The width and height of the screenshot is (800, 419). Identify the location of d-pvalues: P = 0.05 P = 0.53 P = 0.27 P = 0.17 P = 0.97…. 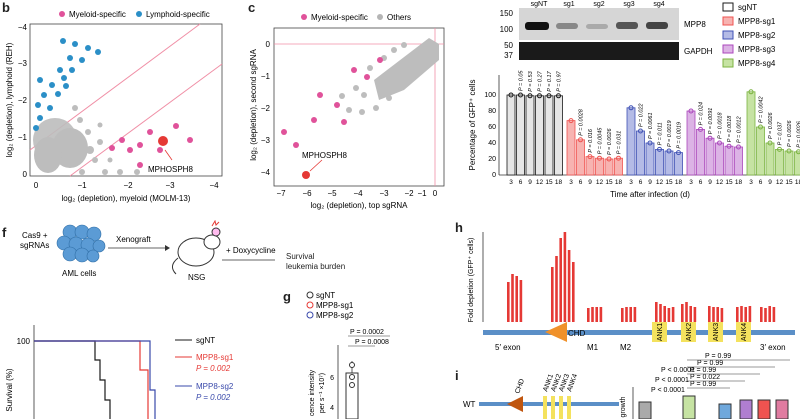
(659, 112).